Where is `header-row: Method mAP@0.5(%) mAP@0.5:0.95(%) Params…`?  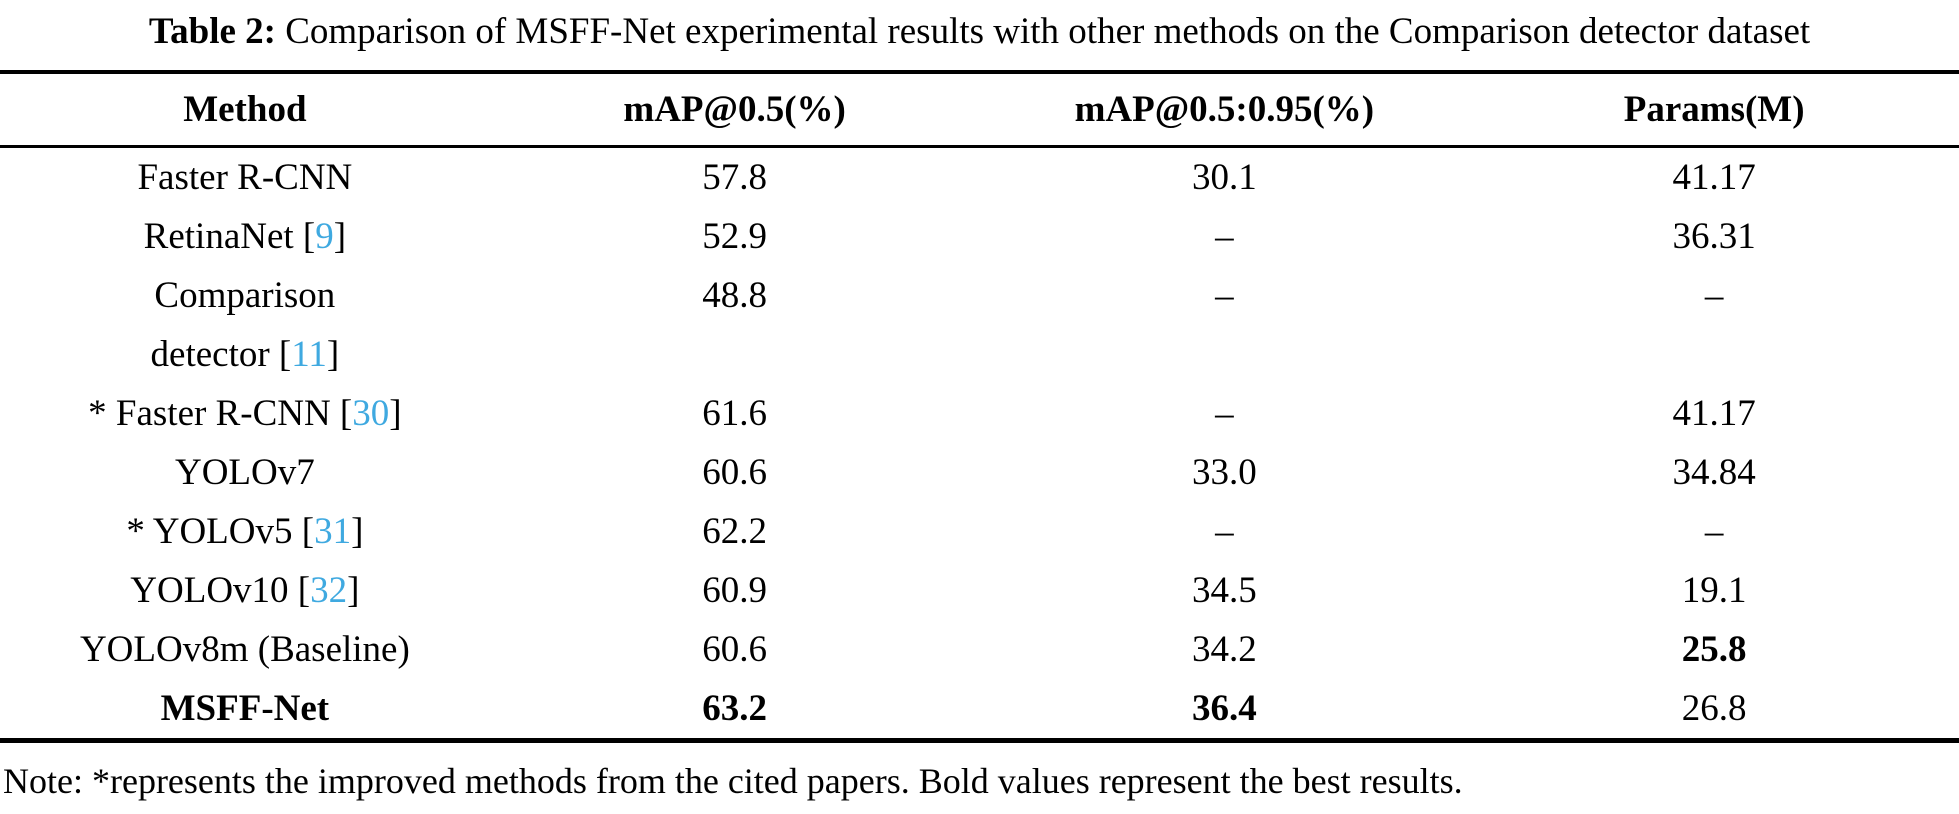
header-row: Method mAP@0.5(%) mAP@0.5:0.95(%) Params… is located at coordinates (979, 109).